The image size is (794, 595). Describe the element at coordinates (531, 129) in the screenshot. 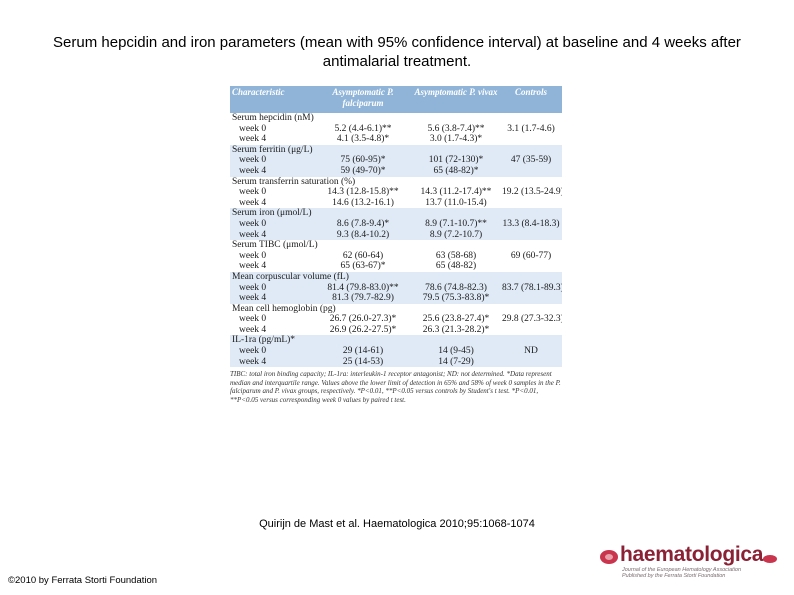

I see `table-cell: 3.1 (1.7-4.6)` at that location.